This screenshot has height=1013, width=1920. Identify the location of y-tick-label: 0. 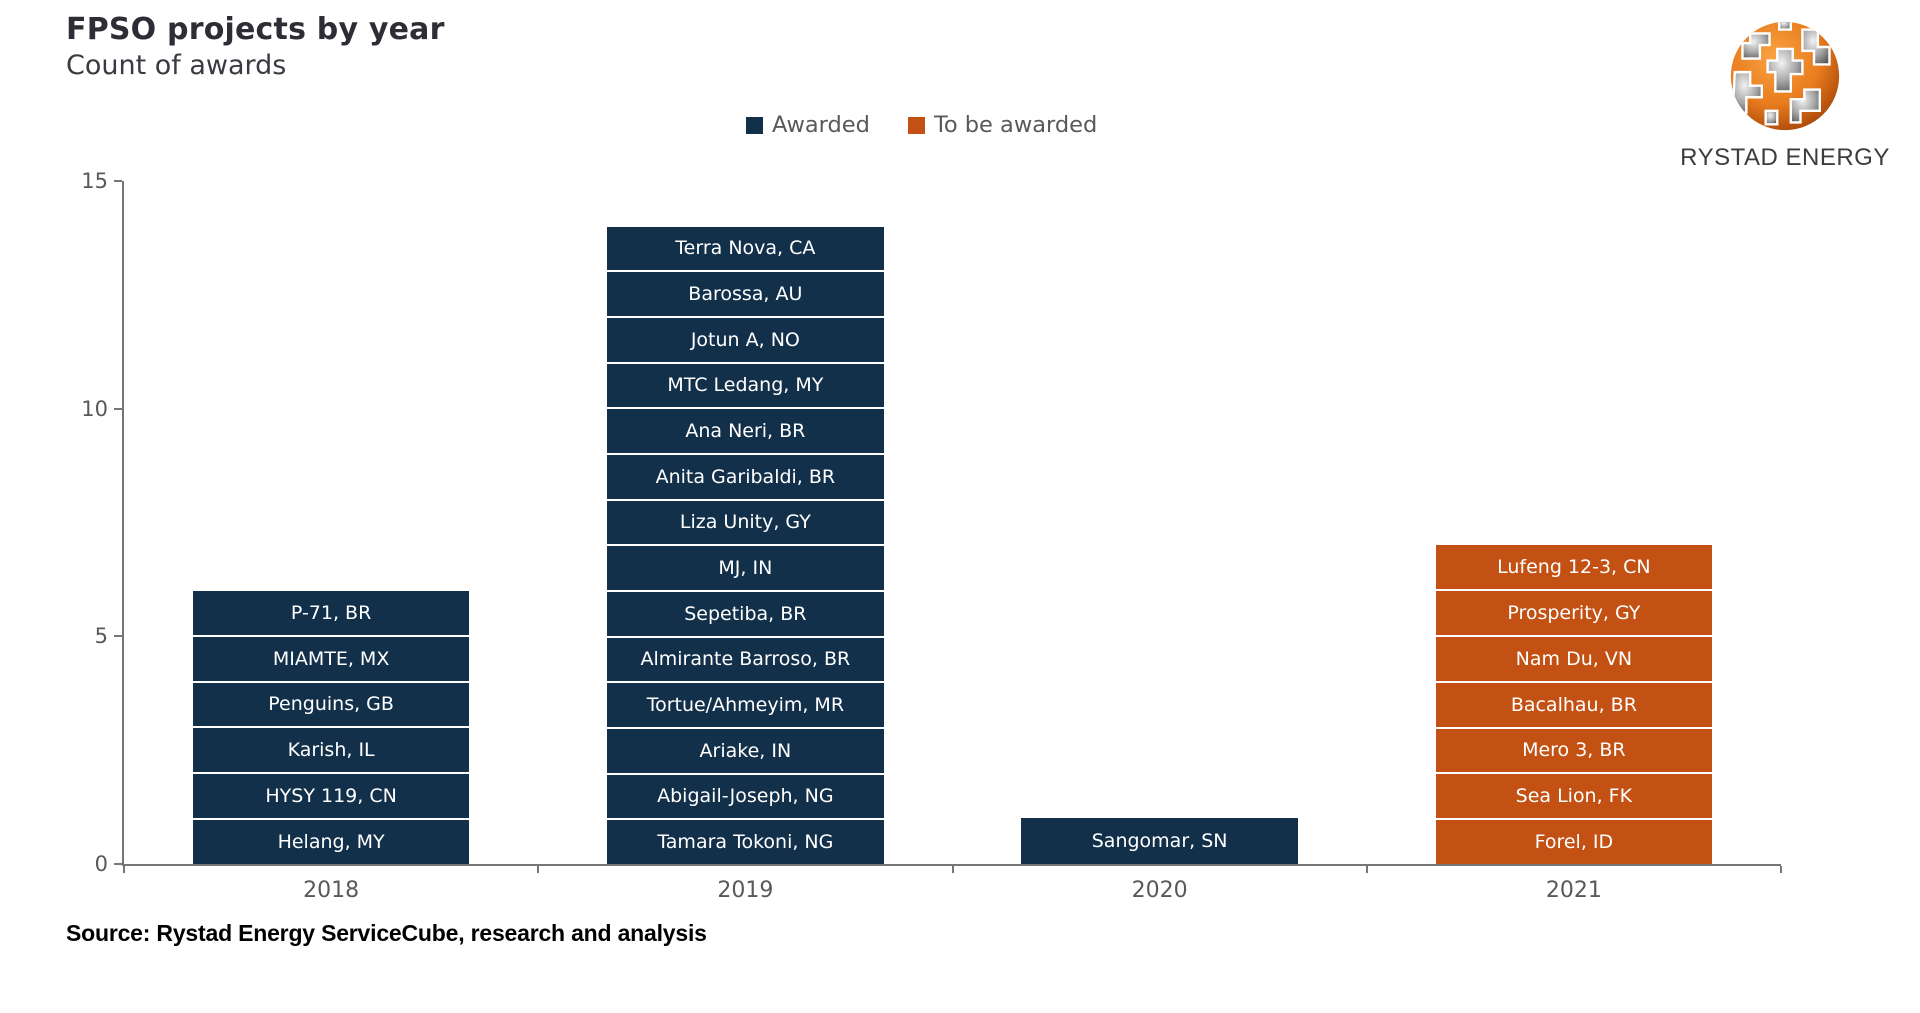
(101, 864).